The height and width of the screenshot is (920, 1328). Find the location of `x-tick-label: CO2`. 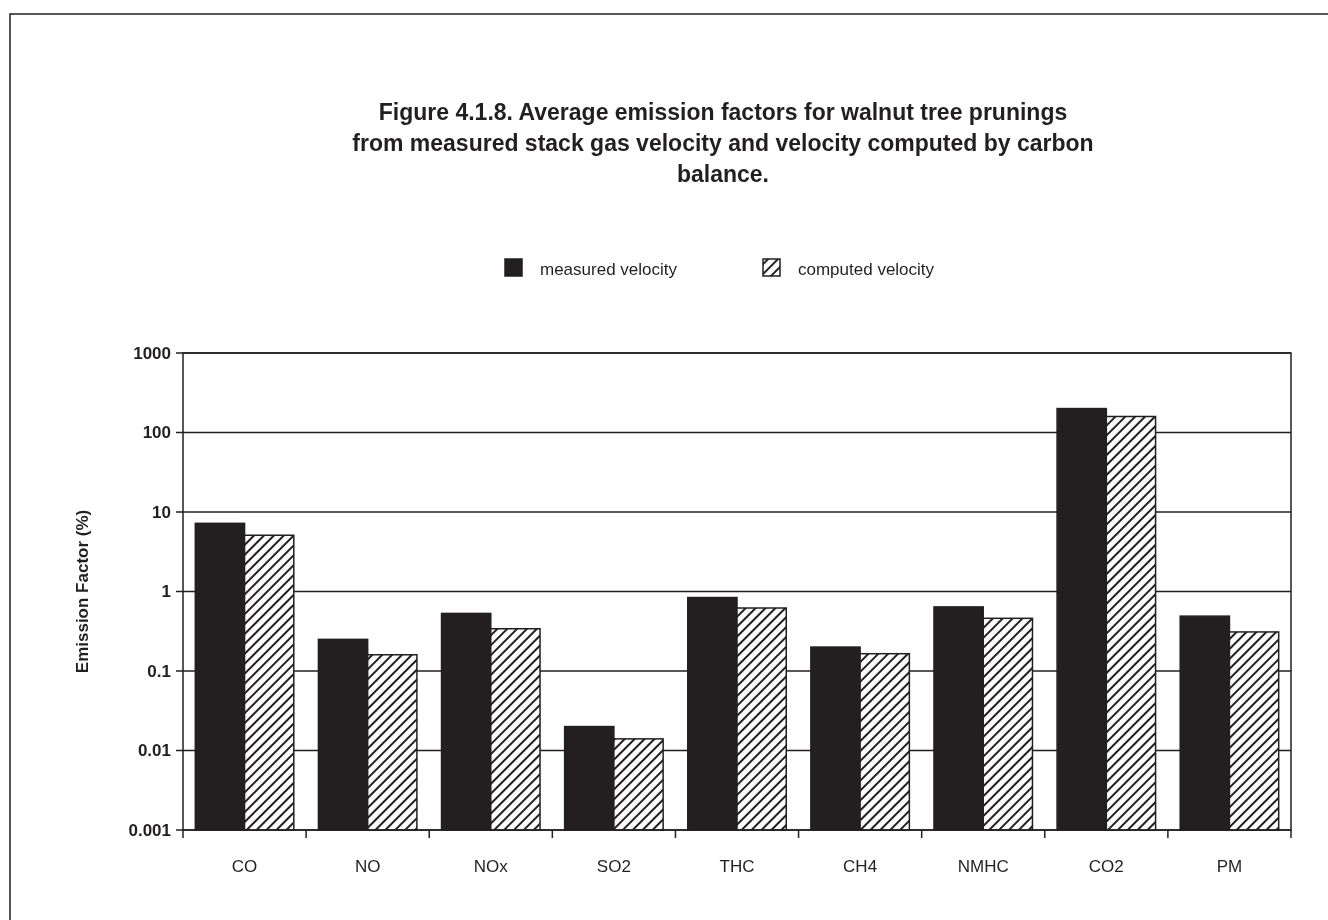

x-tick-label: CO2 is located at coordinates (1106, 866).